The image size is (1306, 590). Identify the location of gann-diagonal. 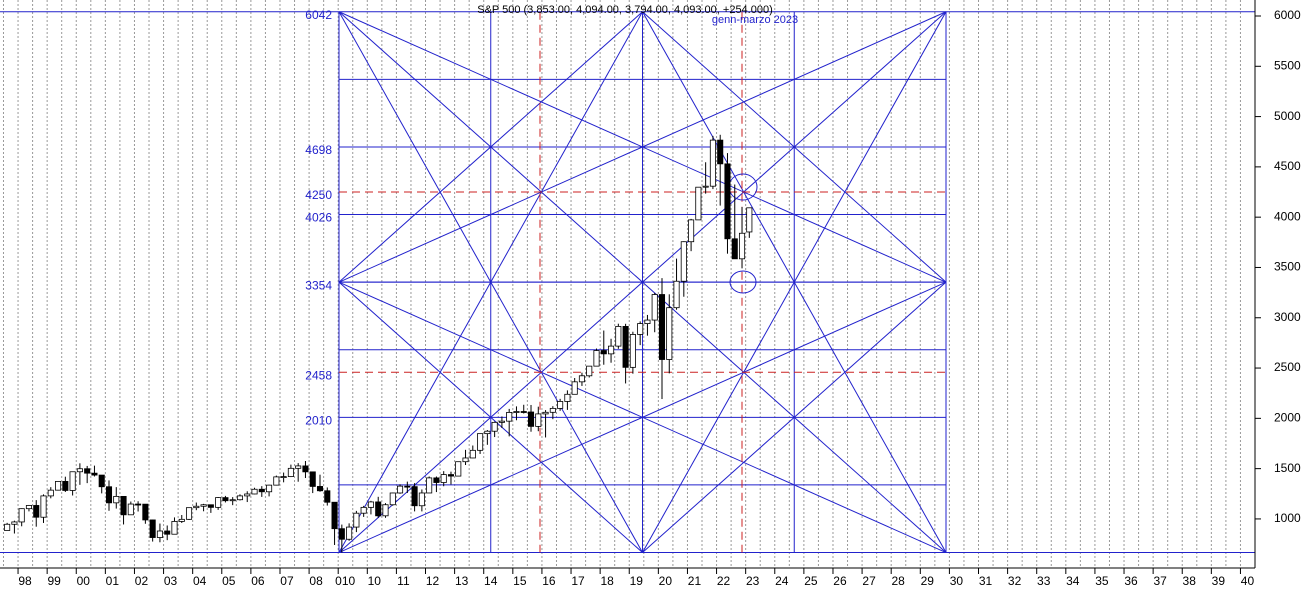
(490, 417).